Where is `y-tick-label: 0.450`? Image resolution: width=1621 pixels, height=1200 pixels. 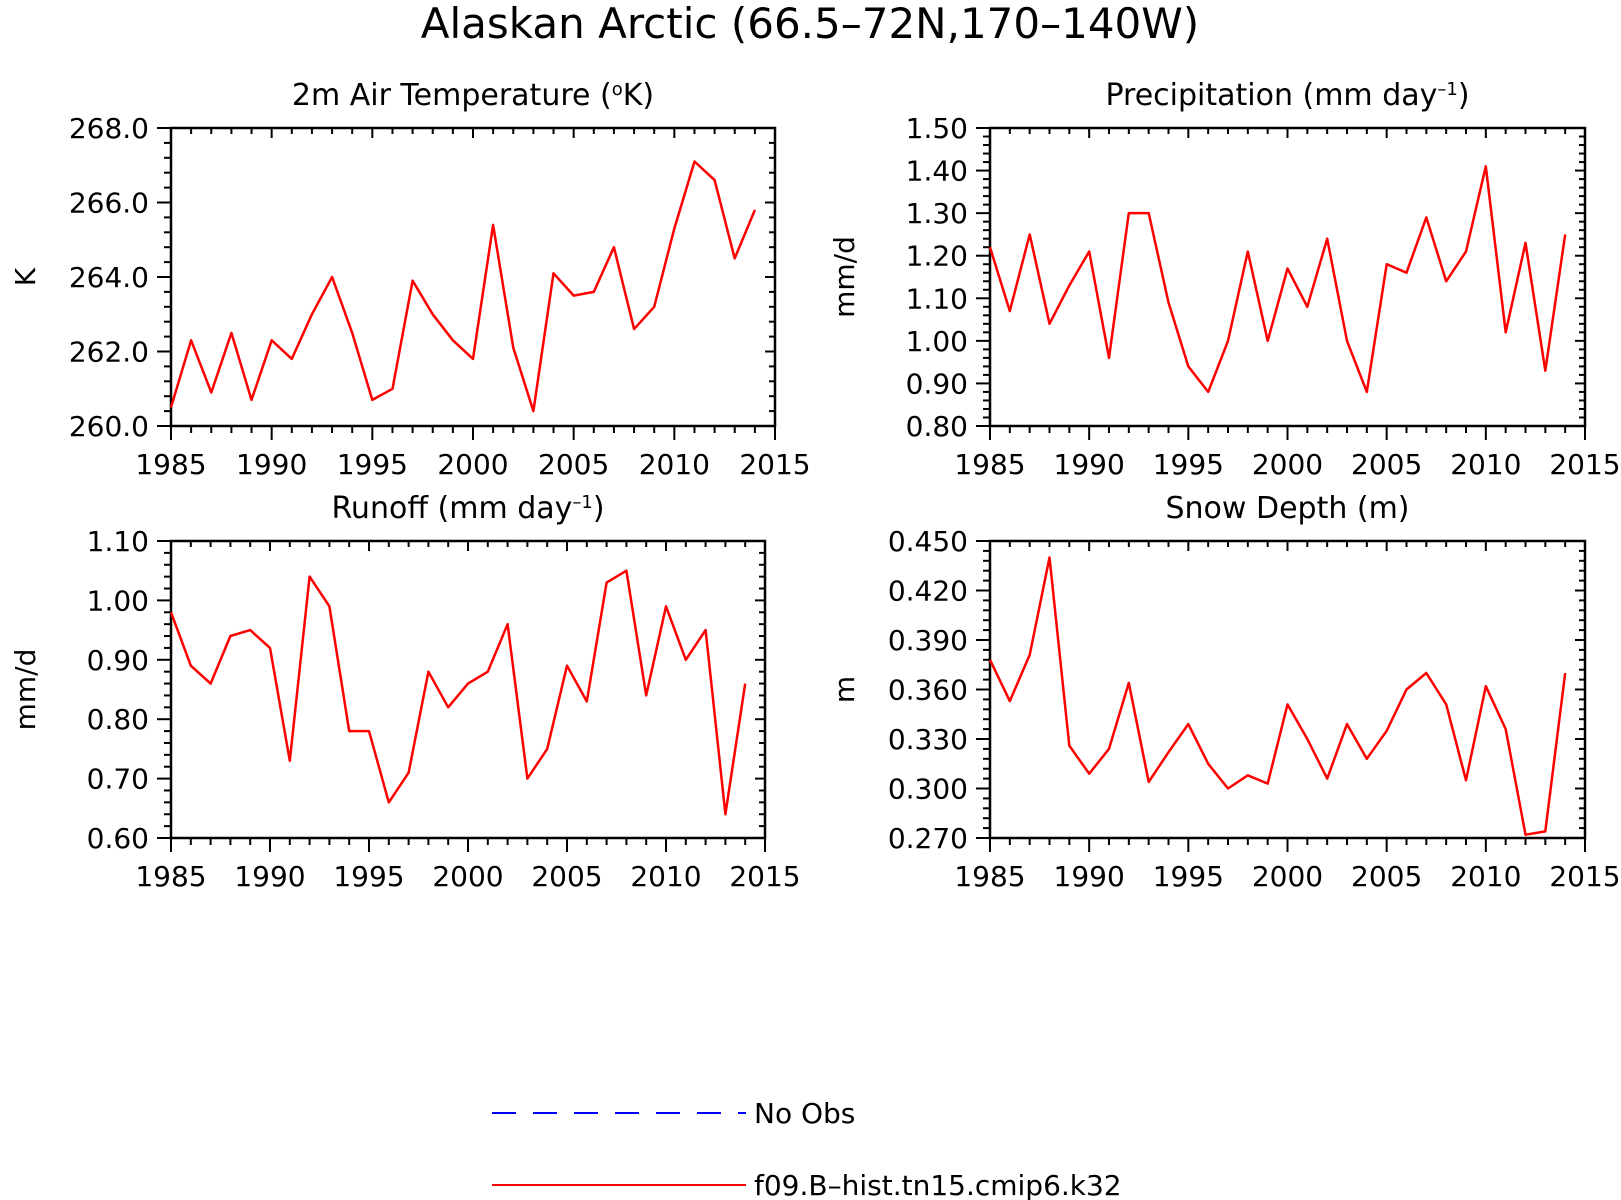
y-tick-label: 0.450 is located at coordinates (928, 541).